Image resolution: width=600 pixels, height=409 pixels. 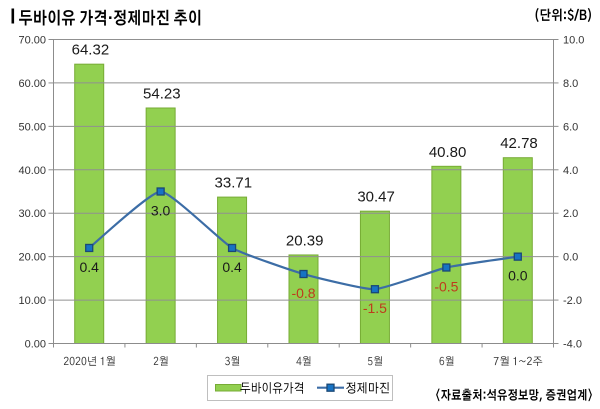 What do you see at coordinates (35, 345) in the screenshot?
I see `svg-text: 0.00` at bounding box center [35, 345].